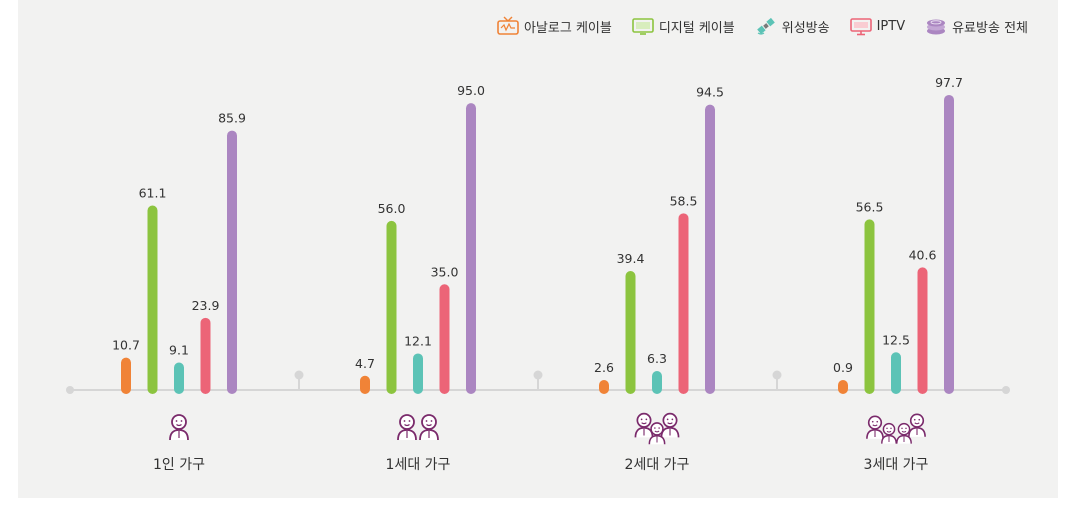 The width and height of the screenshot is (1072, 509). I want to click on value-label: 0.9, so click(843, 367).